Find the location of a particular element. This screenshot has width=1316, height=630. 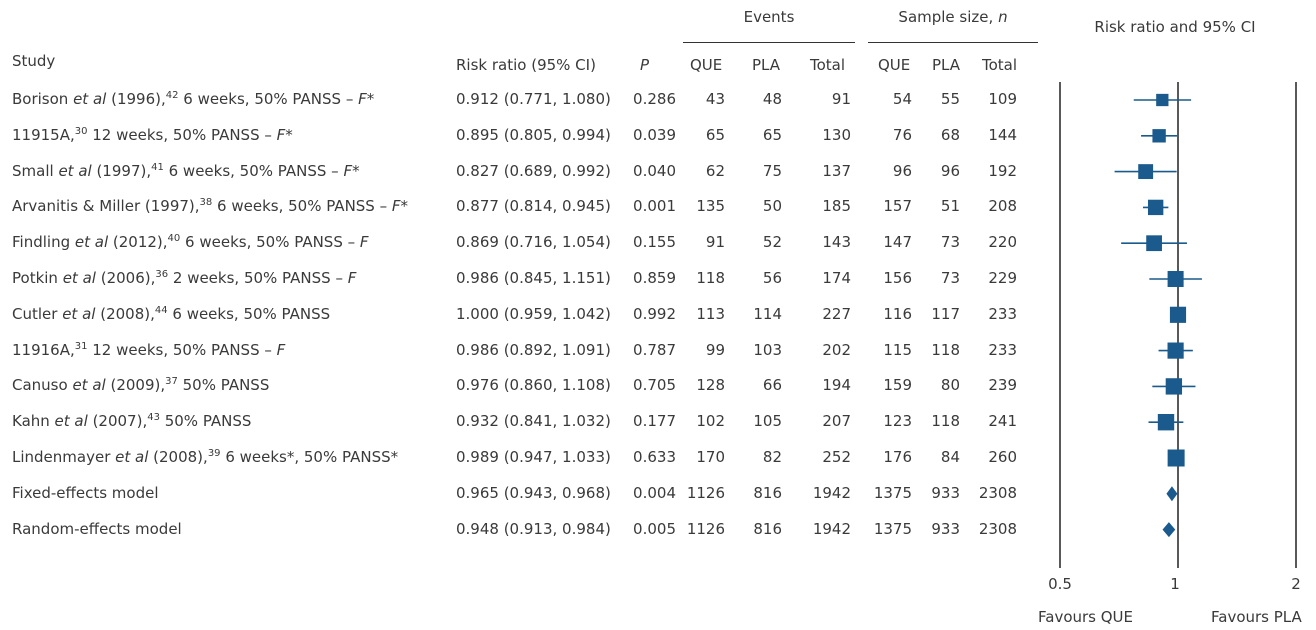

study-reference: 36 is located at coordinates (162, 274).